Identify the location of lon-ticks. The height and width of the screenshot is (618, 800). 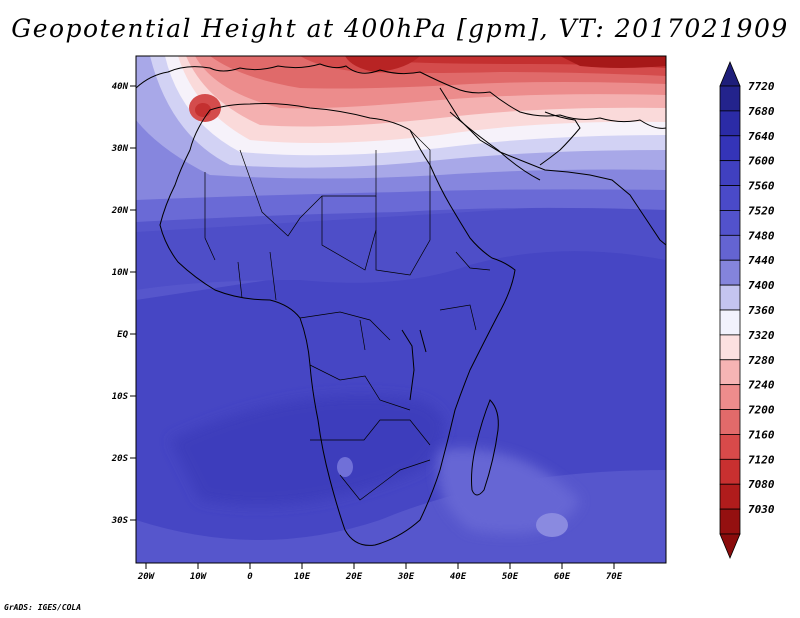
(380, 566).